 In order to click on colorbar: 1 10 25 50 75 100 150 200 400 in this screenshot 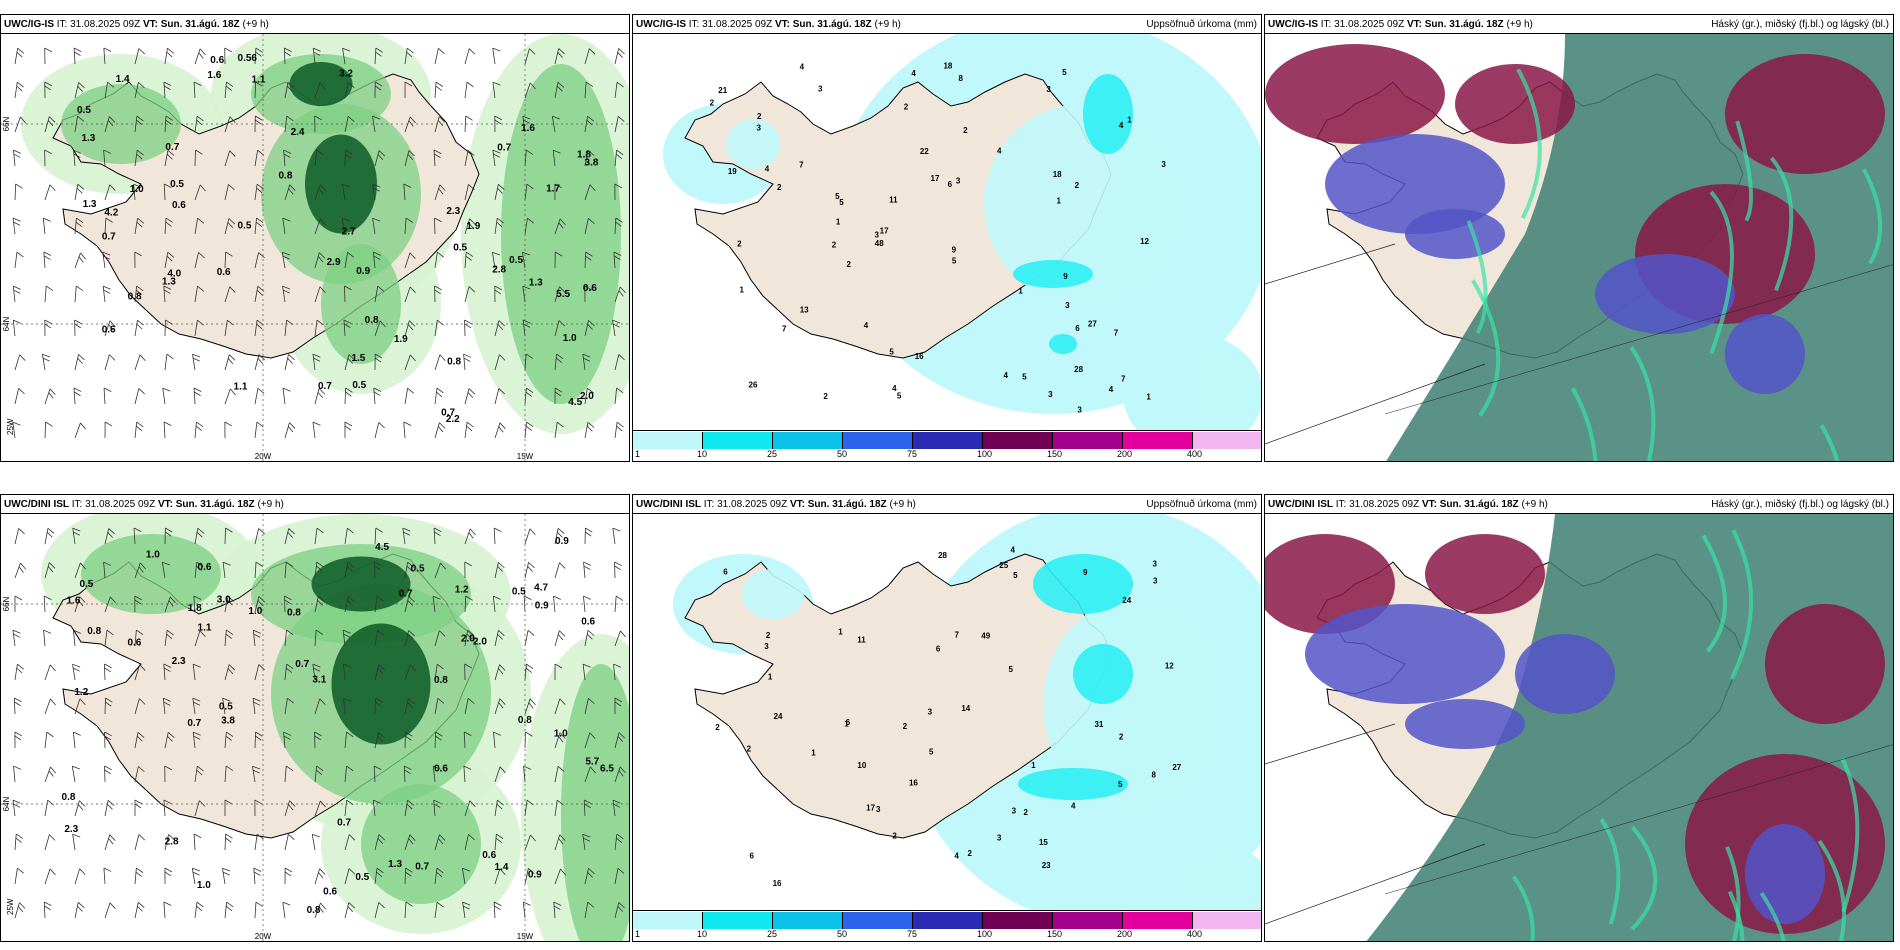, I will do `click(947, 445)`.